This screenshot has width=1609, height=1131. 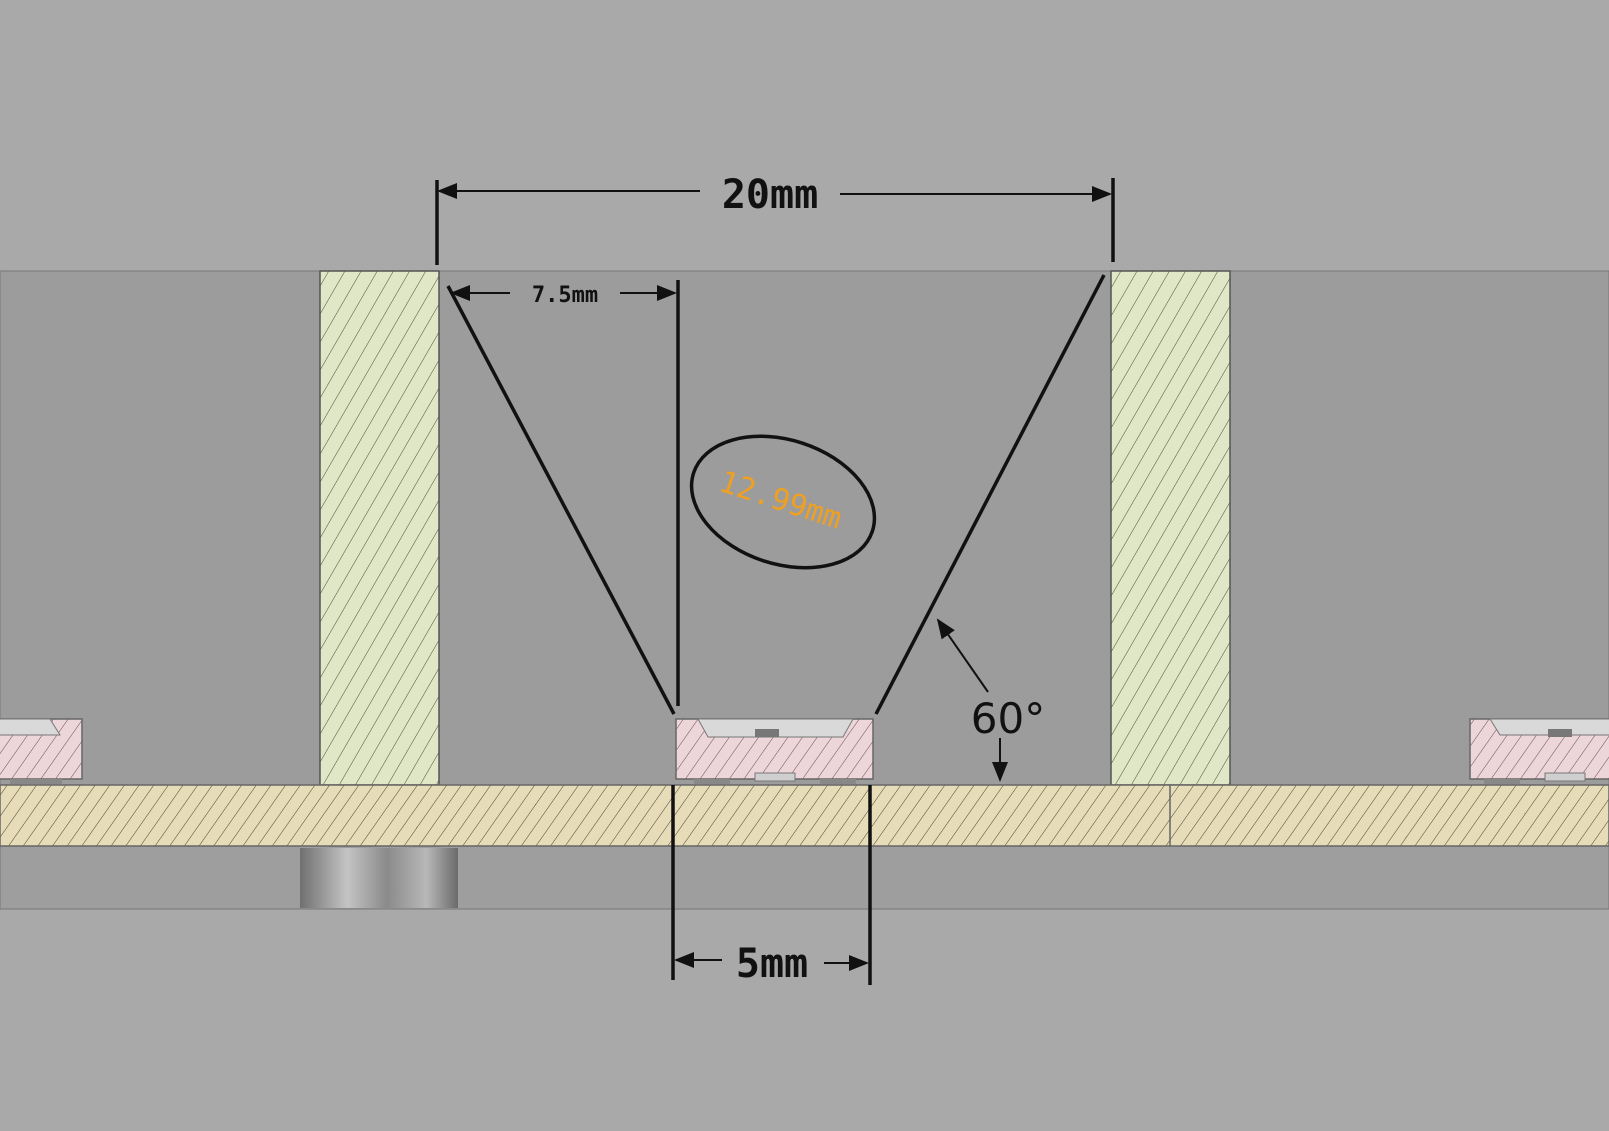 I want to click on circuit-board, so click(x=804, y=815).